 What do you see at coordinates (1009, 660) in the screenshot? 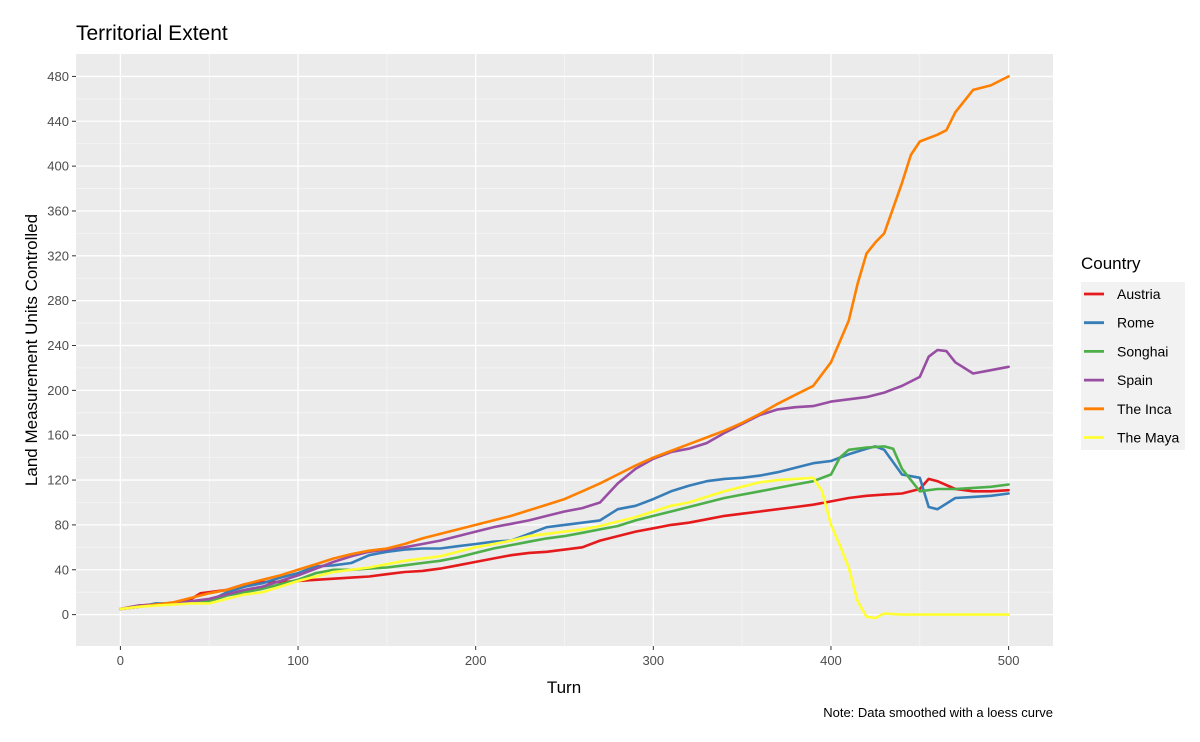
I see `x-tick-label: 500` at bounding box center [1009, 660].